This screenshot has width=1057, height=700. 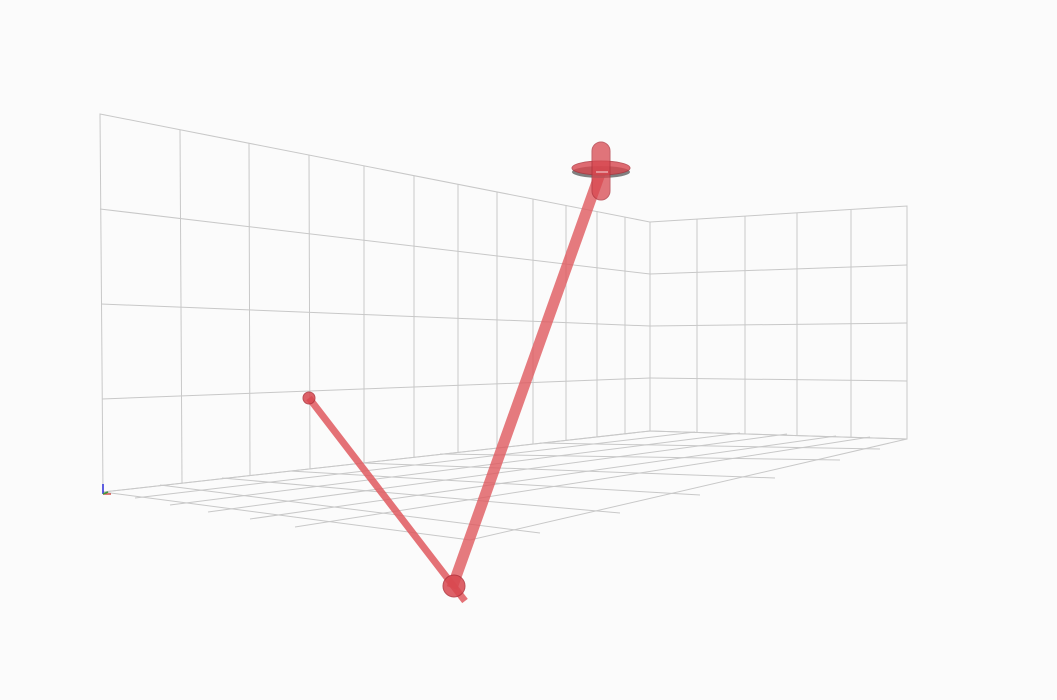 What do you see at coordinates (387, 499) in the screenshot?
I see `lower-arm-link` at bounding box center [387, 499].